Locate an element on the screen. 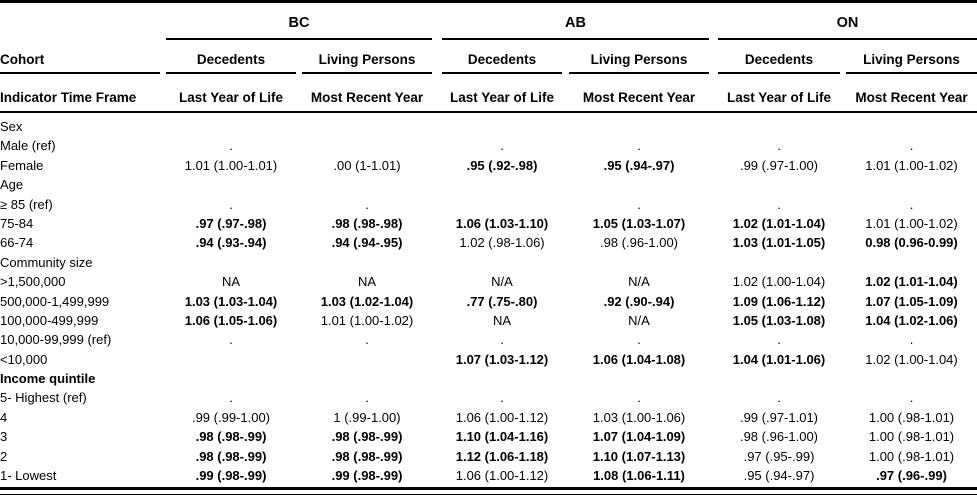 The image size is (977, 503). row-label: 5- Highest (ref) is located at coordinates (43, 398).